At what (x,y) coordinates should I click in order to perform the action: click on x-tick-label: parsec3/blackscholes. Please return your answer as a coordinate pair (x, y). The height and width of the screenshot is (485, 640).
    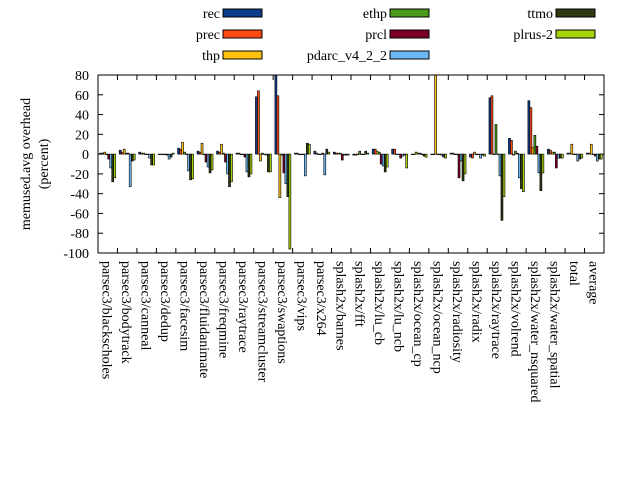
    Looking at the image, I should click on (106, 320).